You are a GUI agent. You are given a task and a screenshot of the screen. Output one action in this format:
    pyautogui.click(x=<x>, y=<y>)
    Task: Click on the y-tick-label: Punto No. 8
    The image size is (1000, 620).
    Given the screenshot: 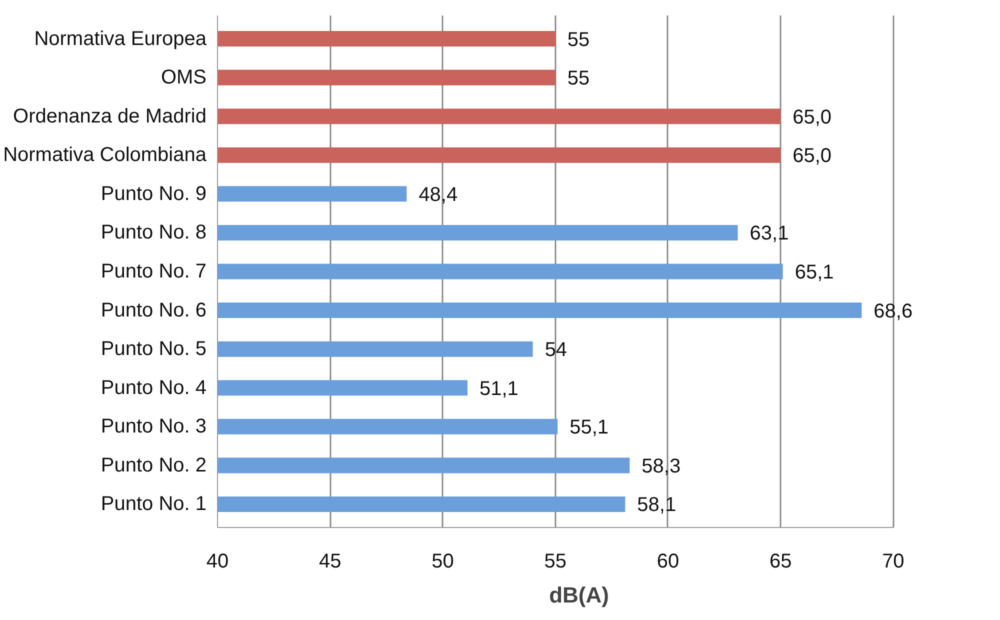 What is the action you would take?
    pyautogui.click(x=153, y=233)
    